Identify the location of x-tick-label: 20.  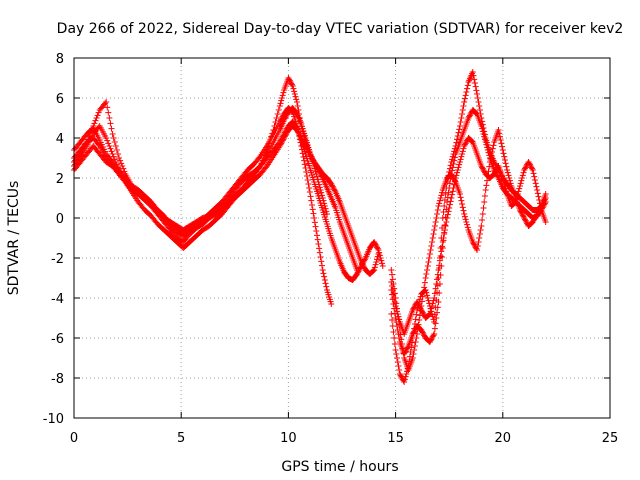
(503, 438).